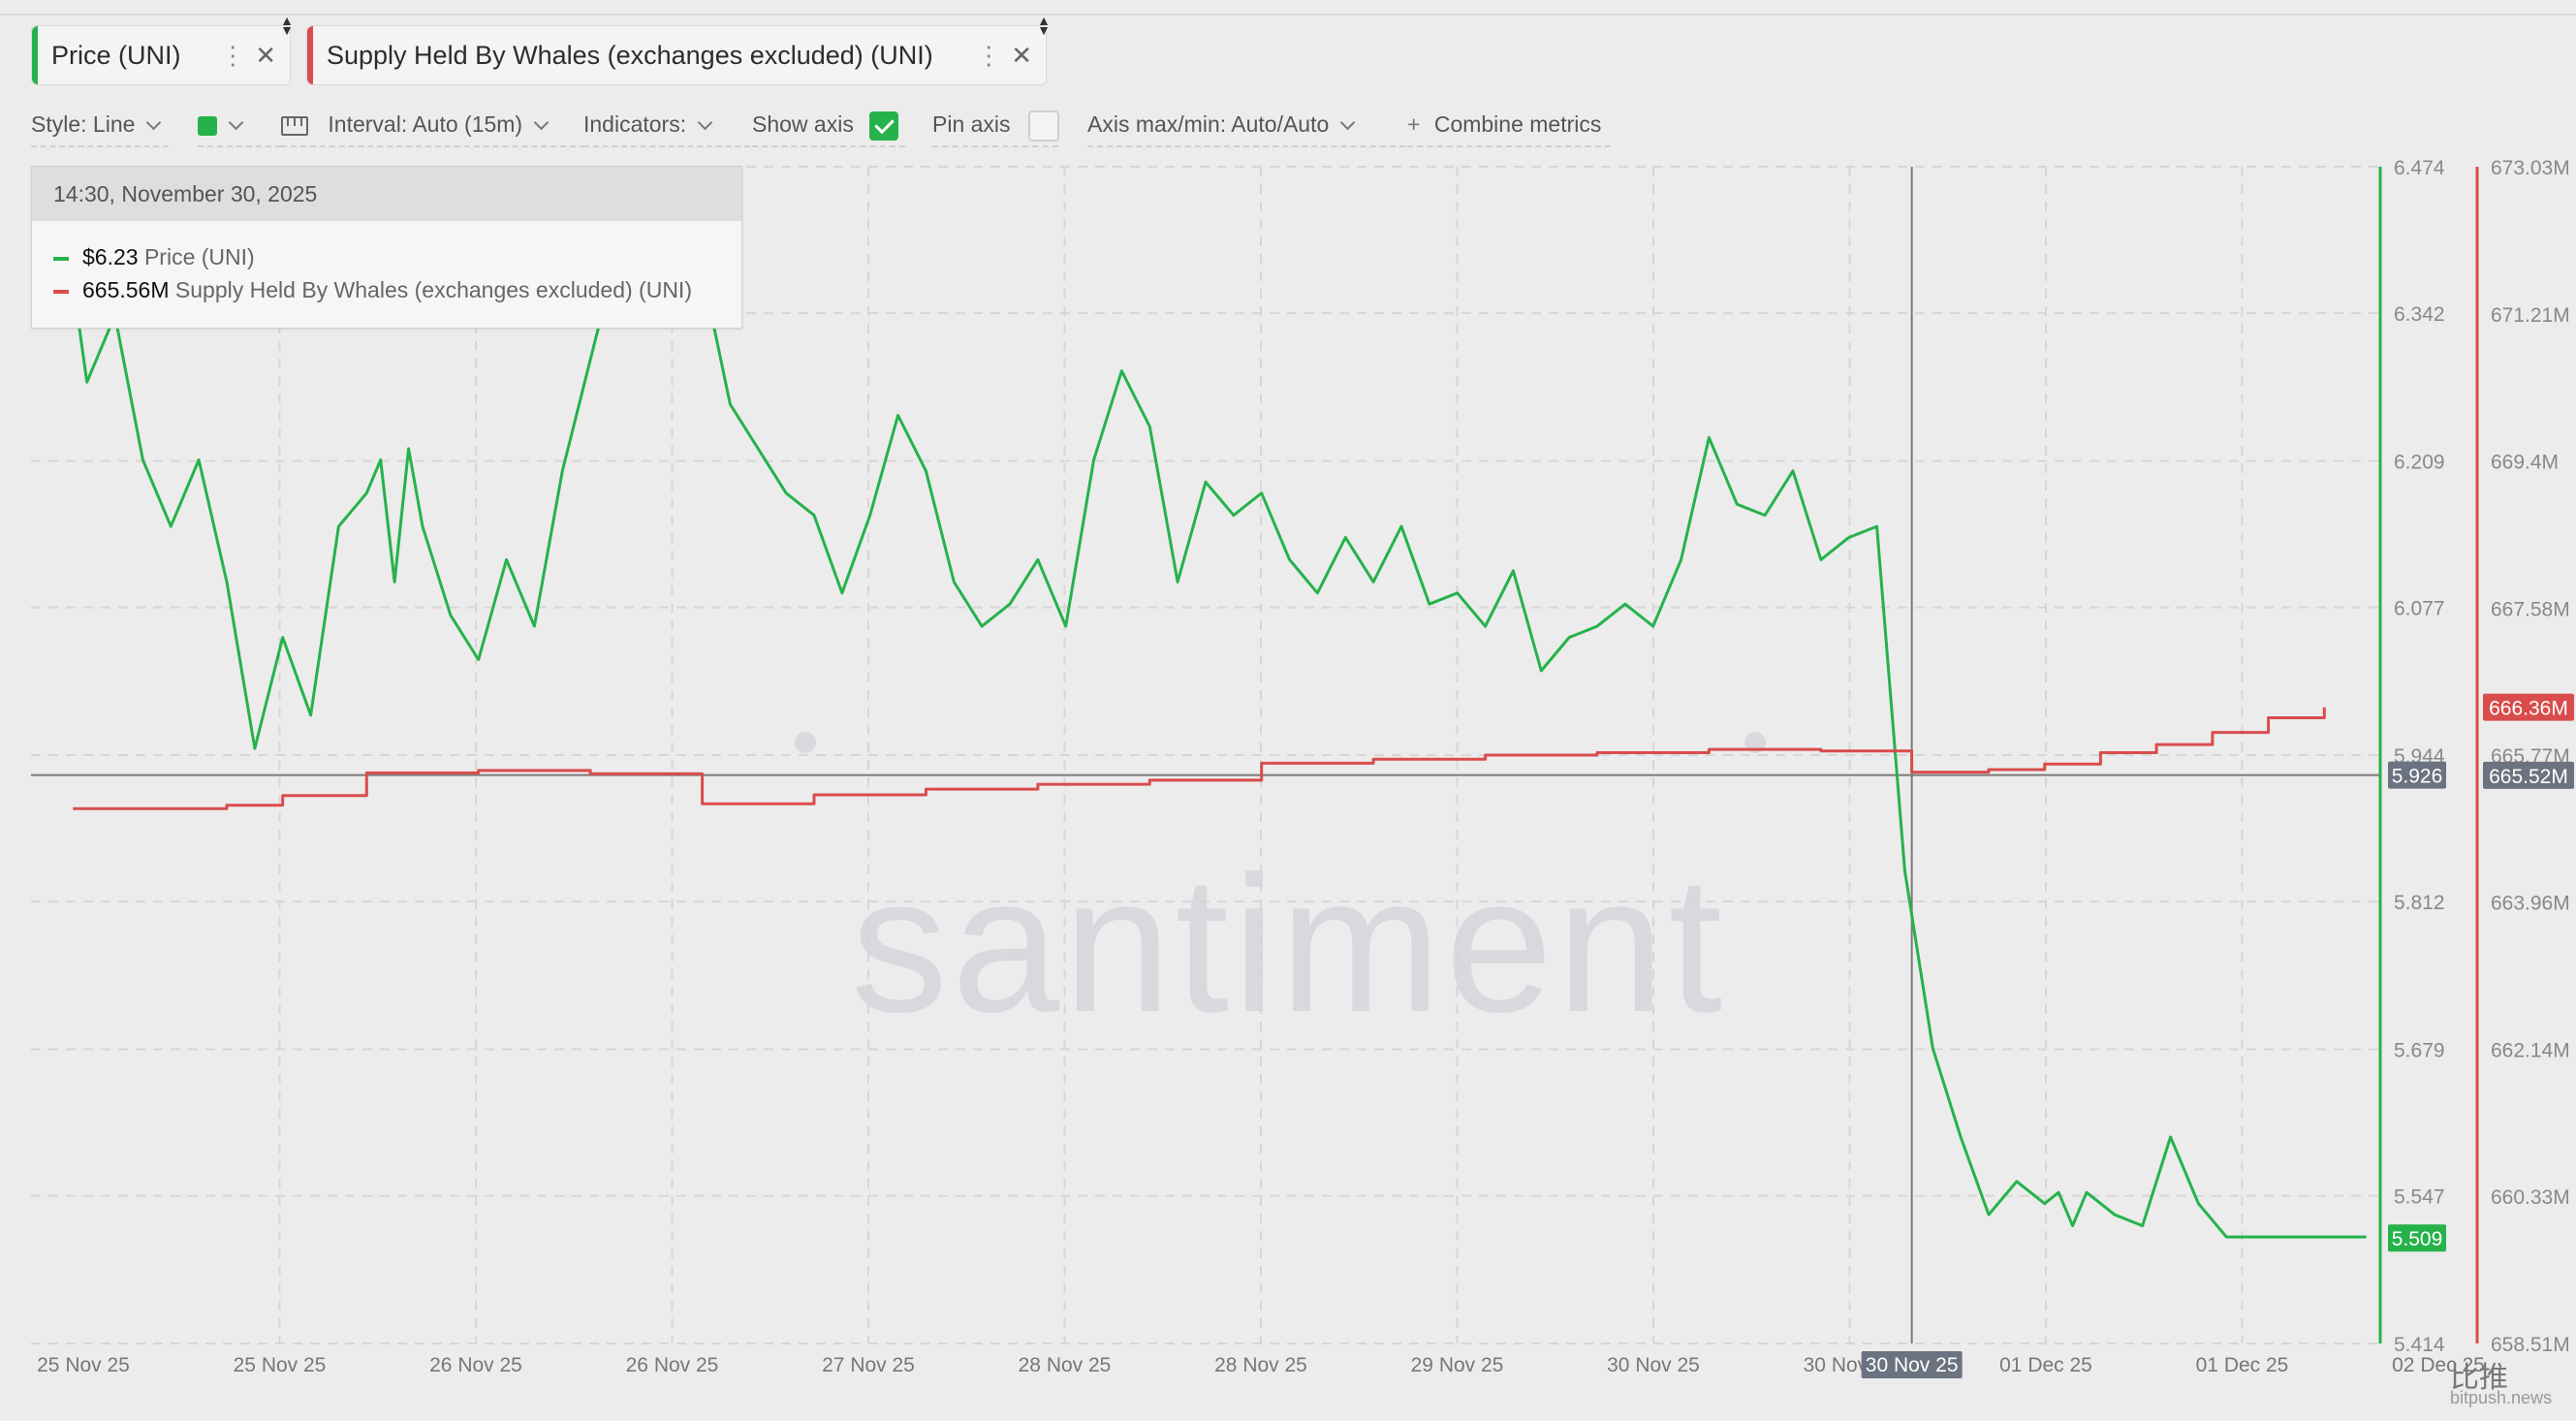 The height and width of the screenshot is (1421, 2576). I want to click on x-crosshair-badge-bg, so click(1912, 1364).